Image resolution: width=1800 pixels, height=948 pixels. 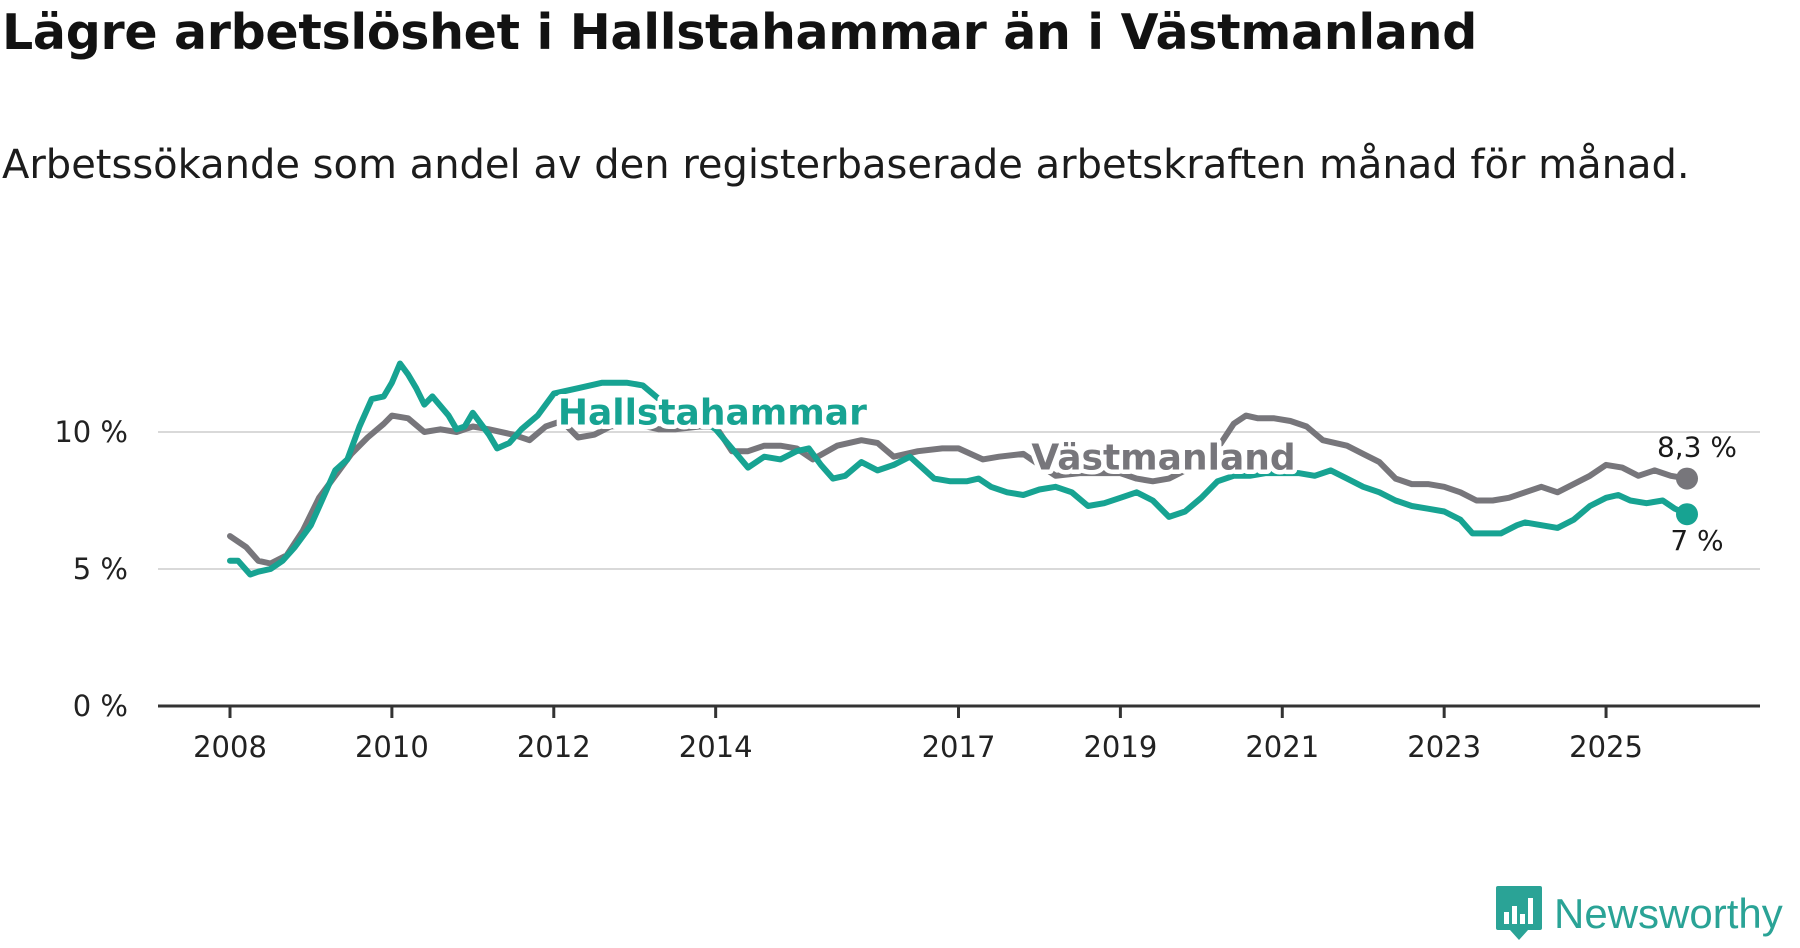 I want to click on x-tick-label: 2021, so click(x=1282, y=747).